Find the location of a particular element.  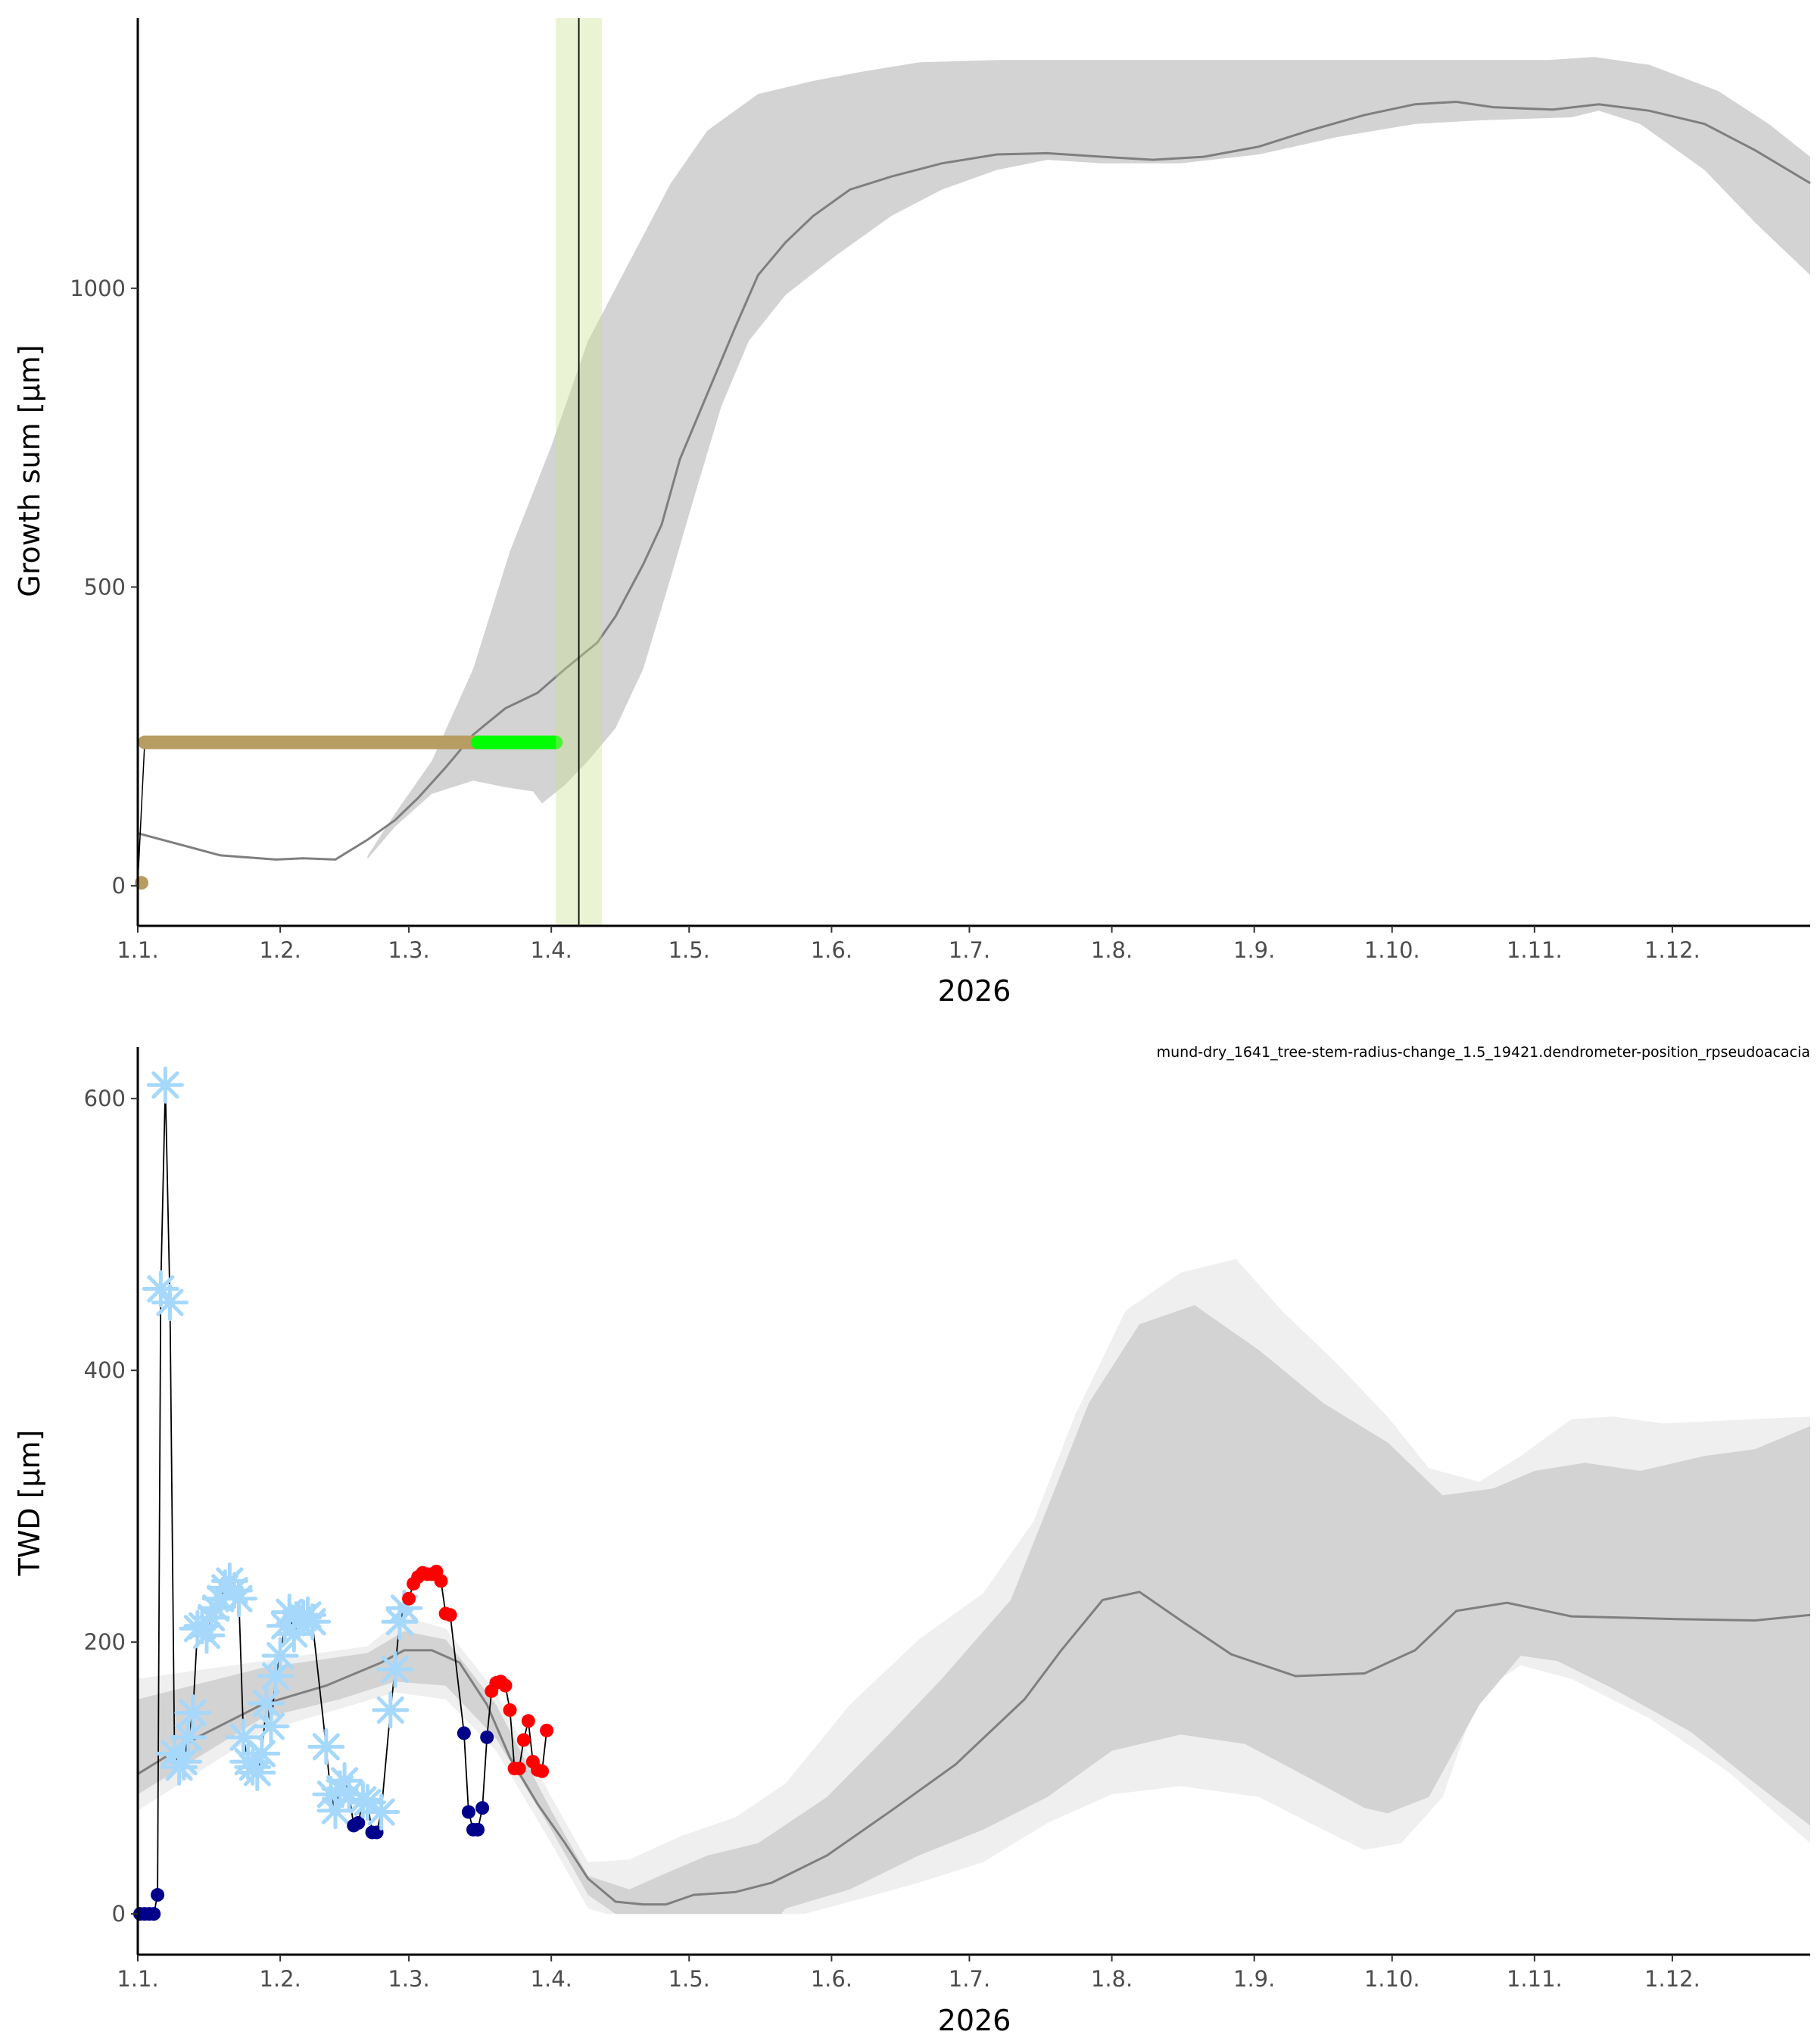

top-y-axis-title: Growth sum [µm] is located at coordinates (29, 470).